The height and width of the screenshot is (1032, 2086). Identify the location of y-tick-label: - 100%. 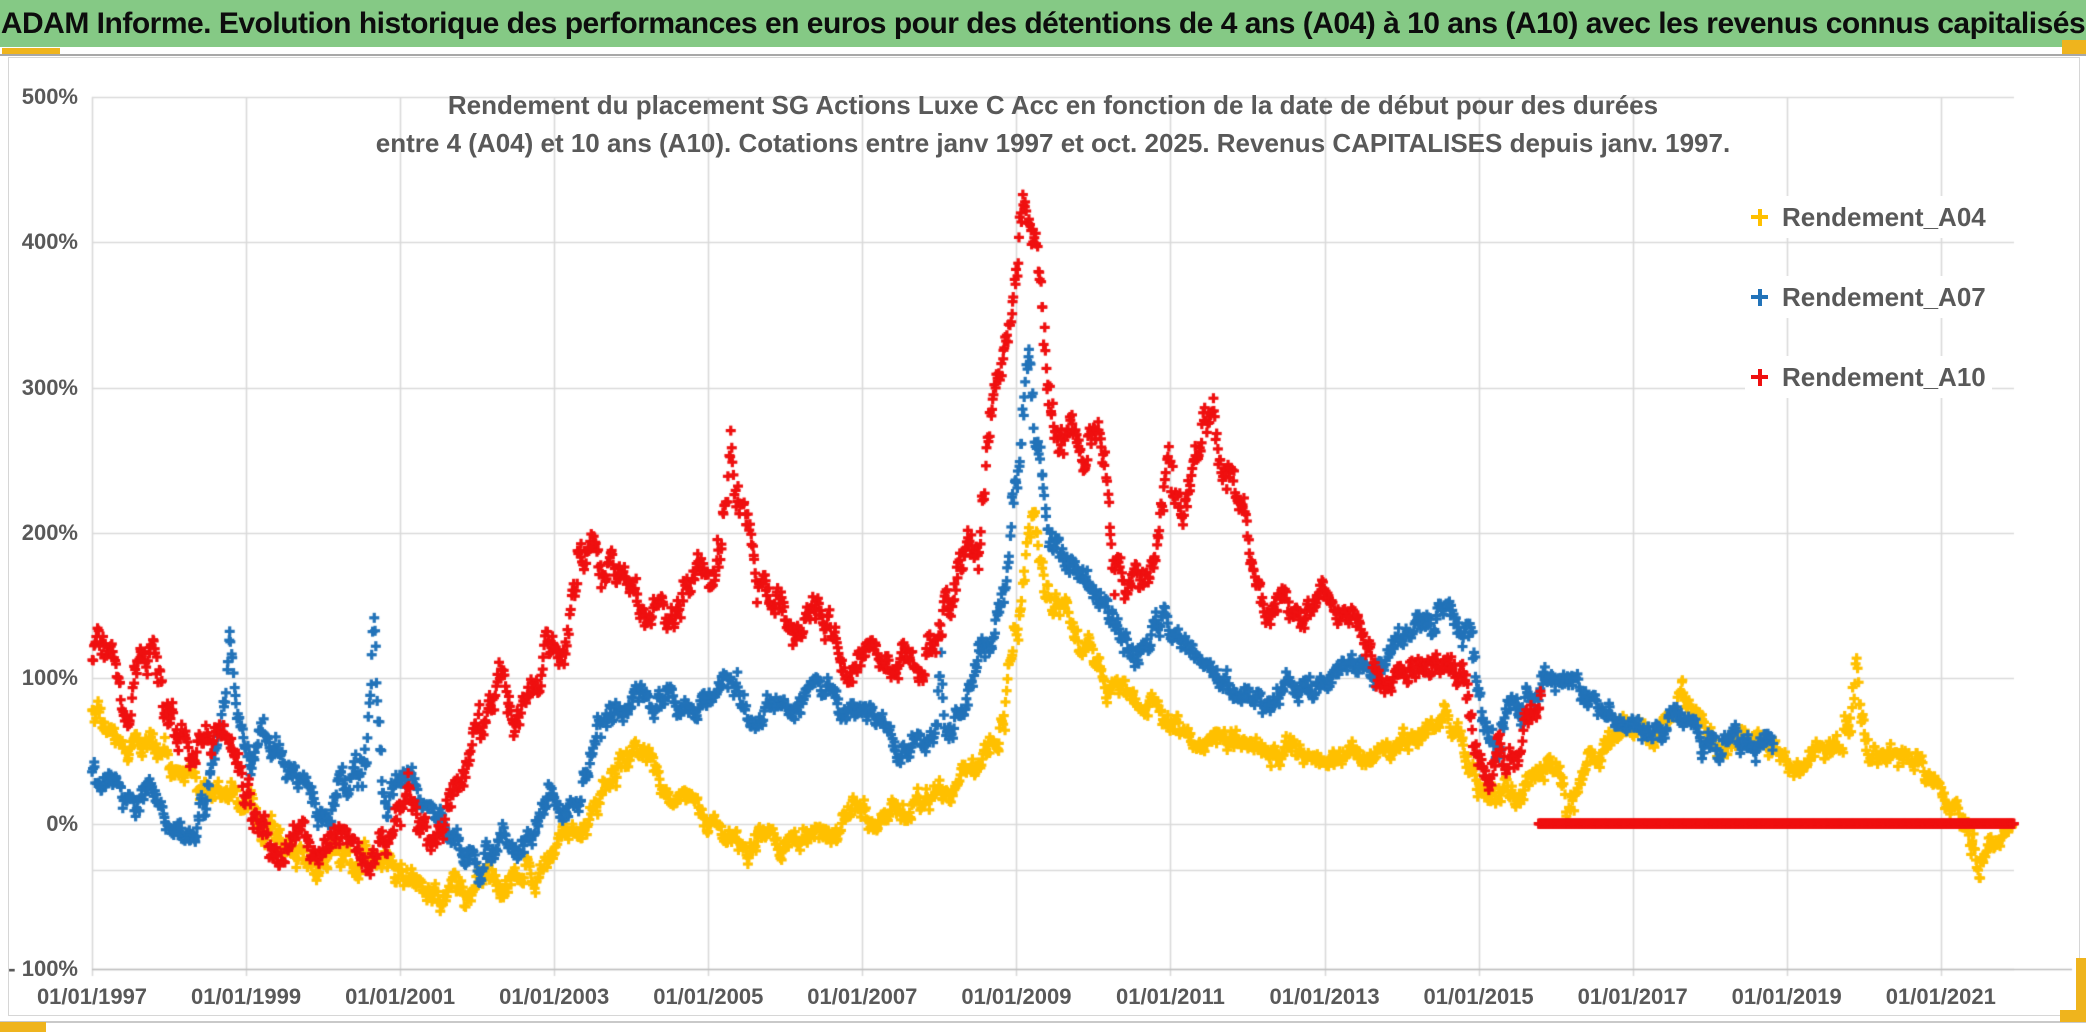
(43, 968).